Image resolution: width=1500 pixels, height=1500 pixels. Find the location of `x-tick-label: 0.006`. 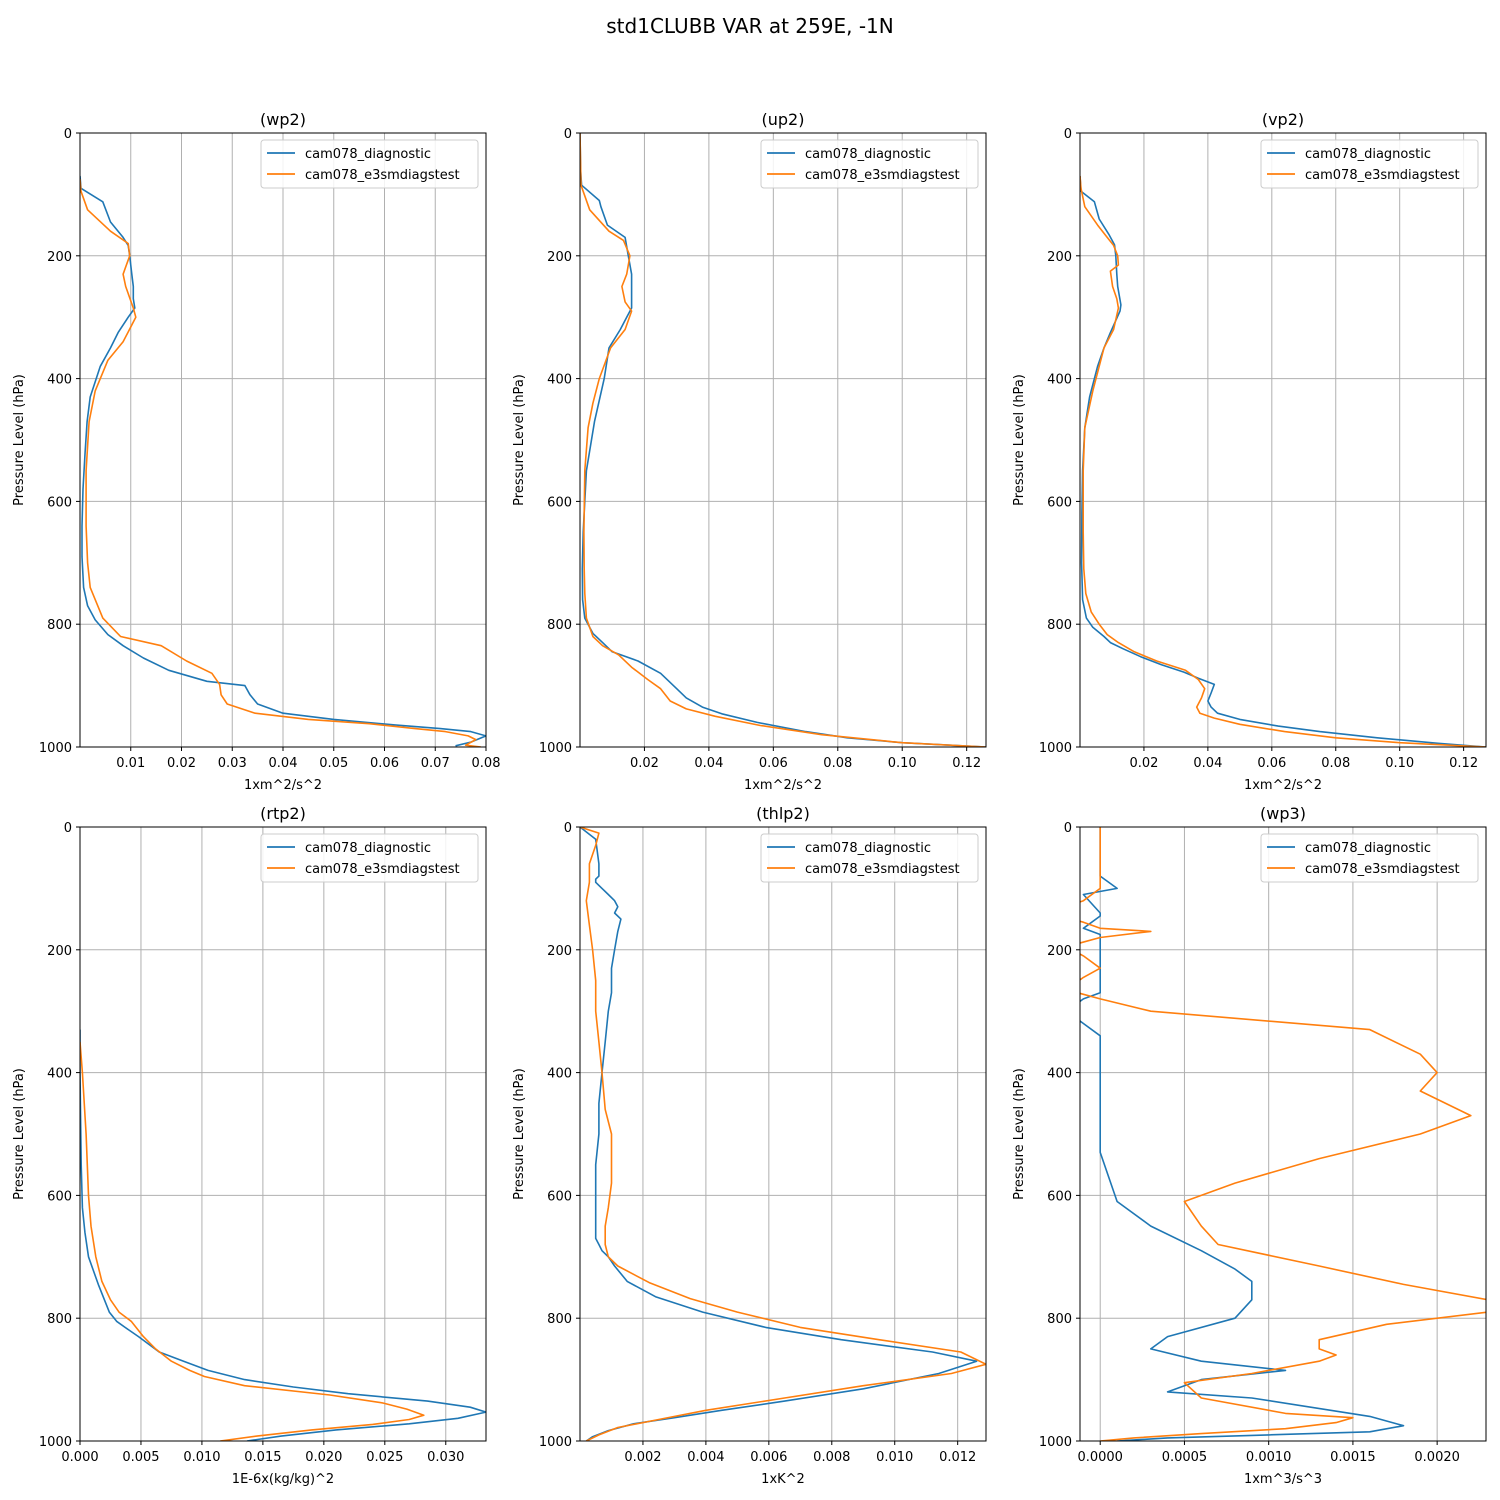

x-tick-label: 0.006 is located at coordinates (768, 1457).